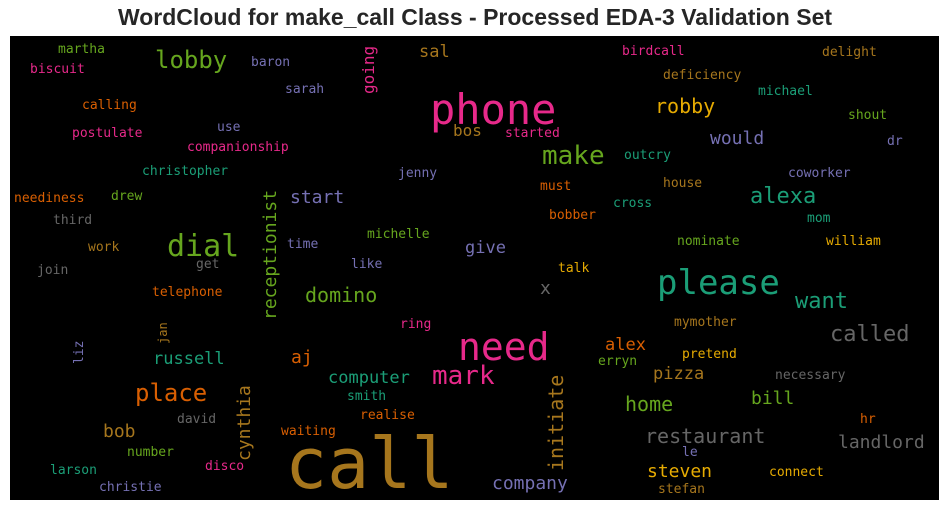 The image size is (950, 511). I want to click on word-time: time, so click(302, 244).